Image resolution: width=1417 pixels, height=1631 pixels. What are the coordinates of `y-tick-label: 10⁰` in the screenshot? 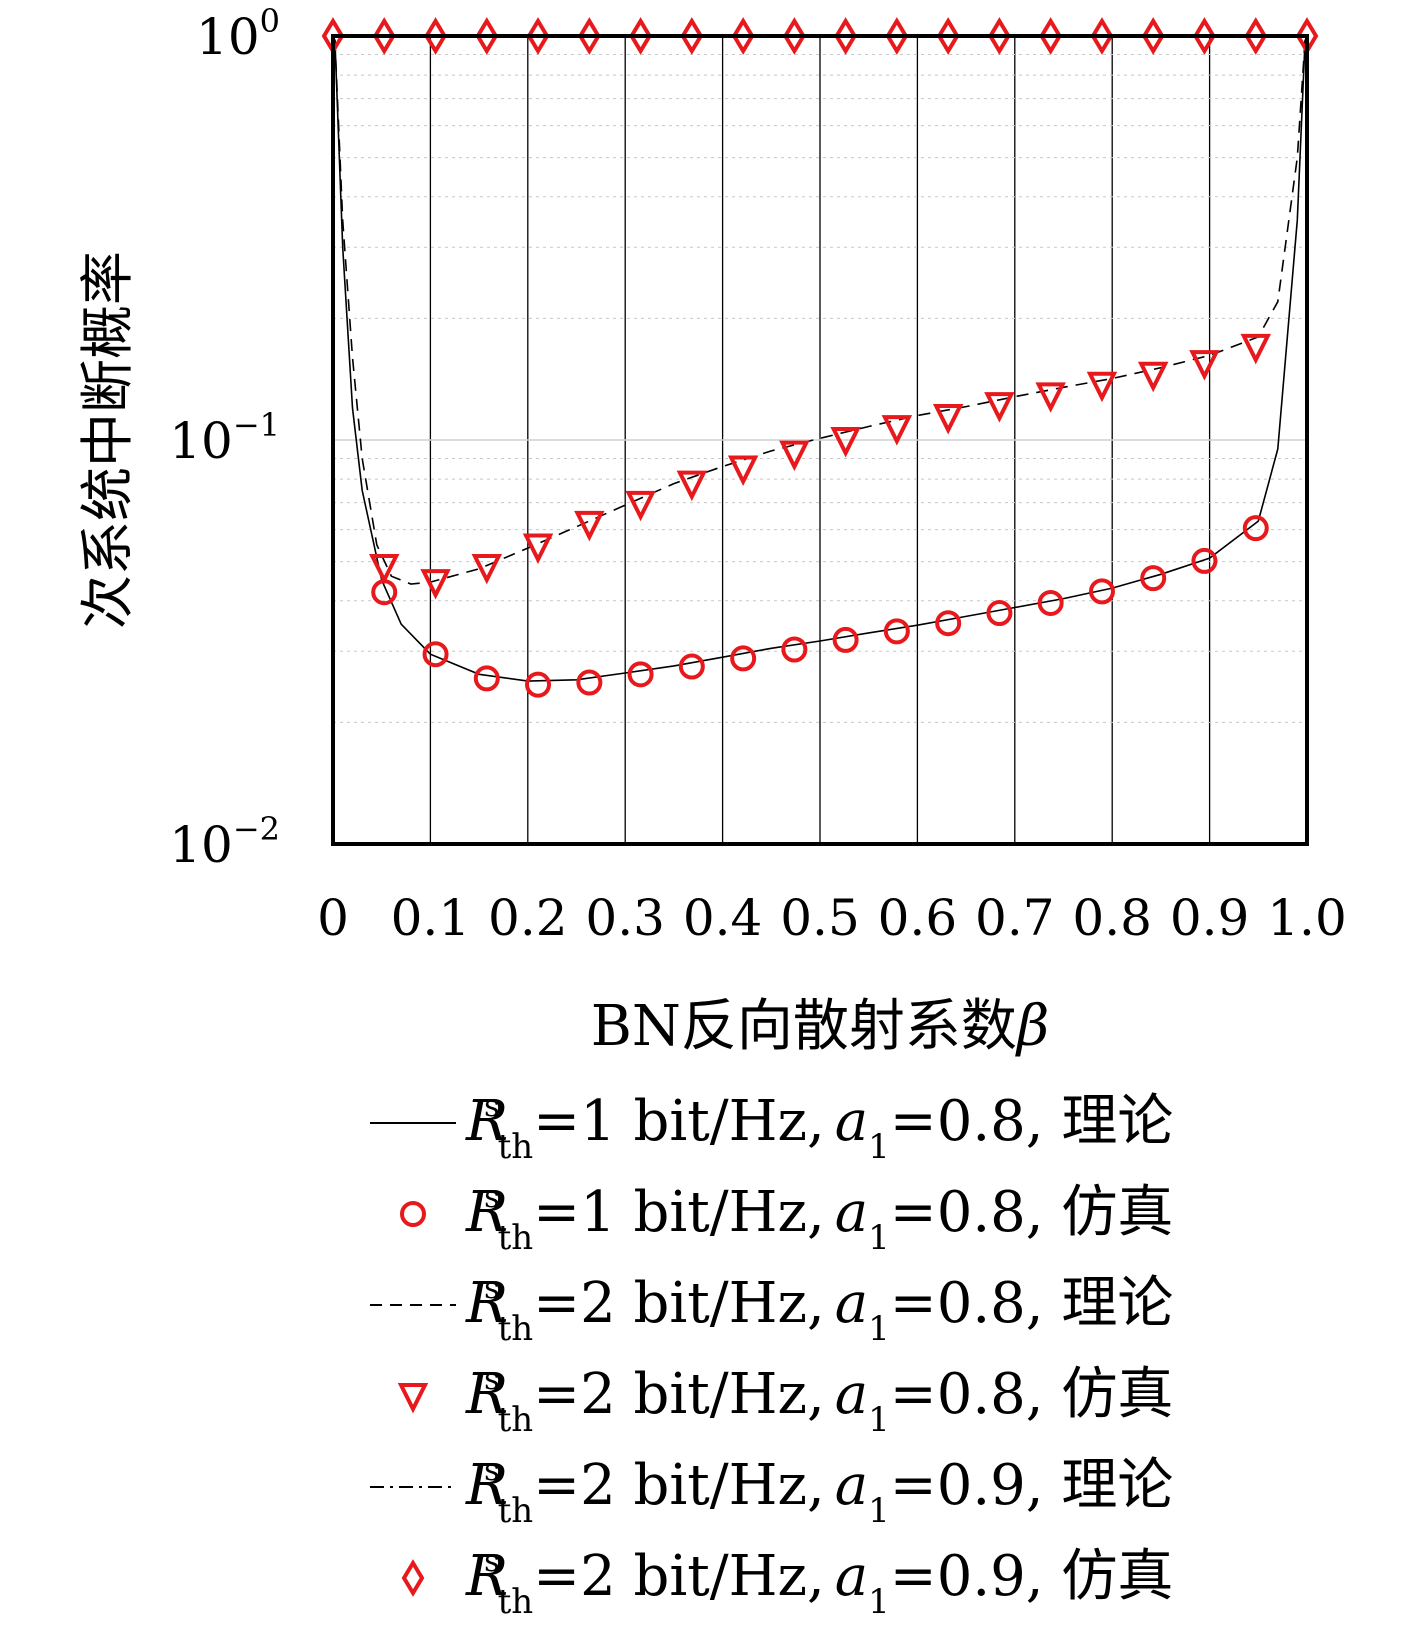 It's located at (238, 34).